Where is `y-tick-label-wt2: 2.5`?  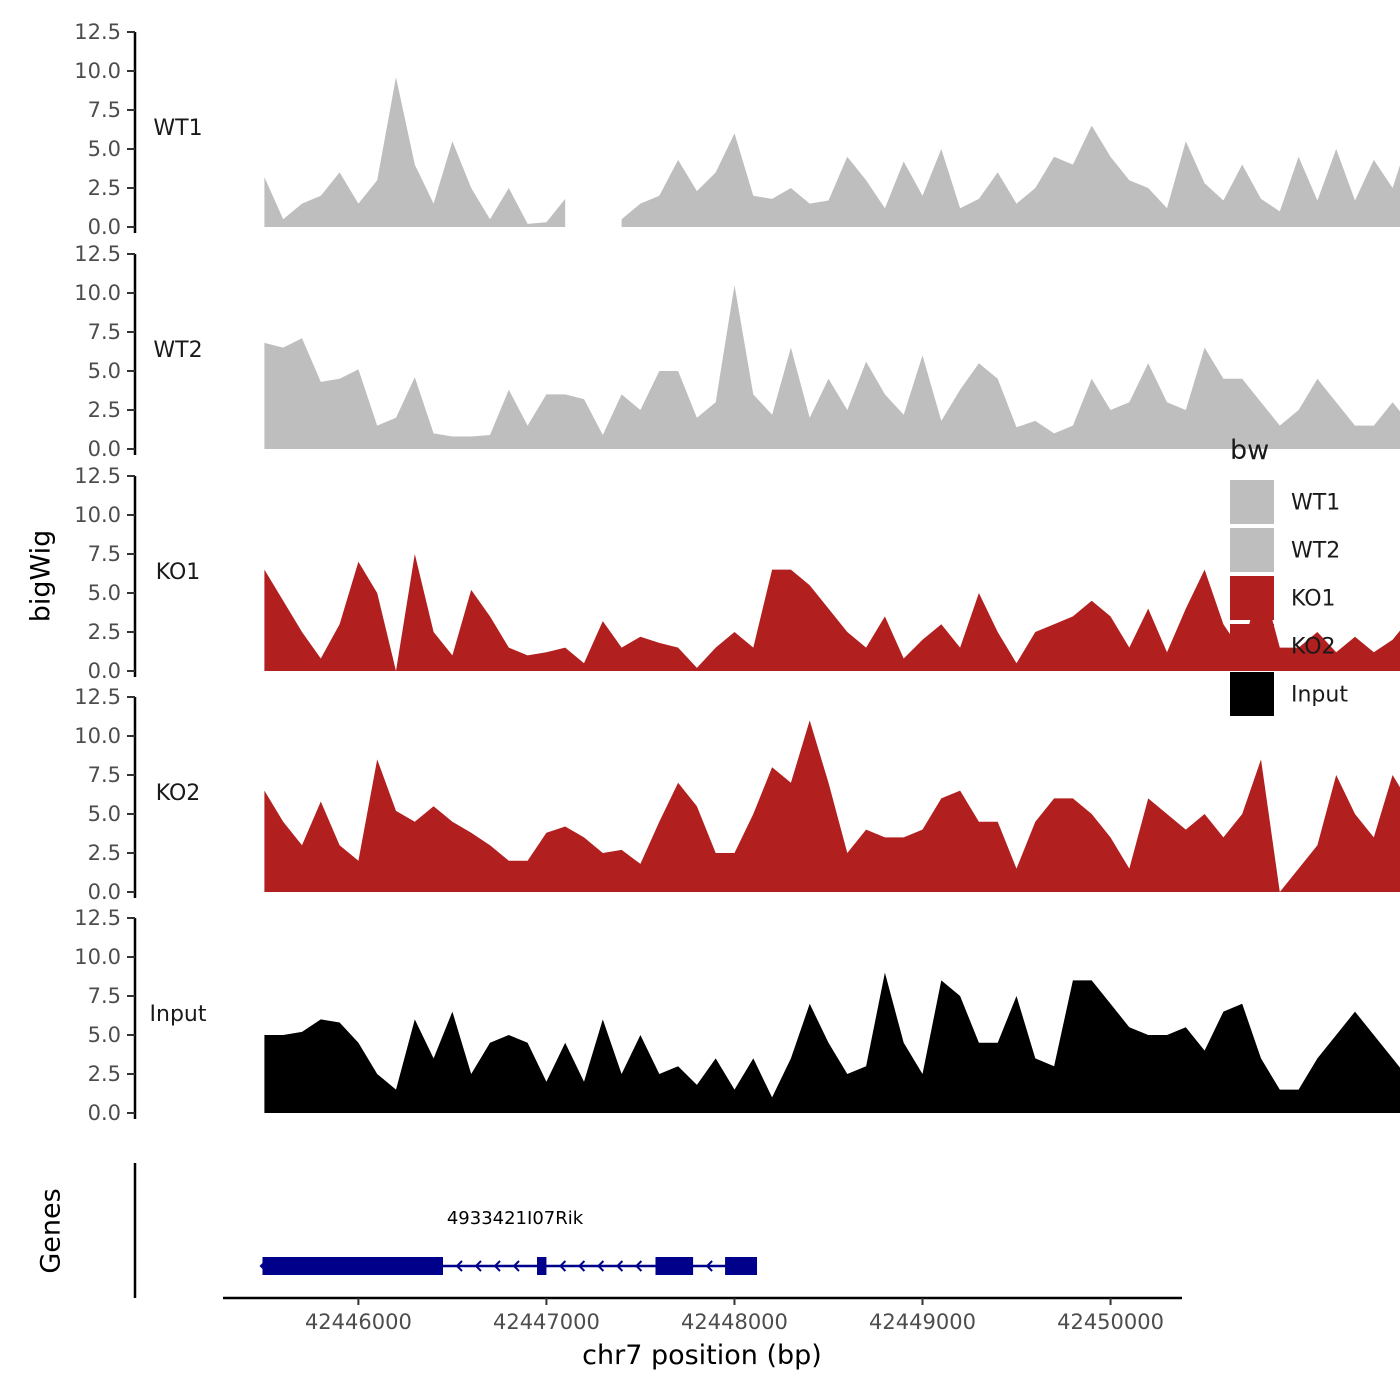 y-tick-label-wt2: 2.5 is located at coordinates (104, 410).